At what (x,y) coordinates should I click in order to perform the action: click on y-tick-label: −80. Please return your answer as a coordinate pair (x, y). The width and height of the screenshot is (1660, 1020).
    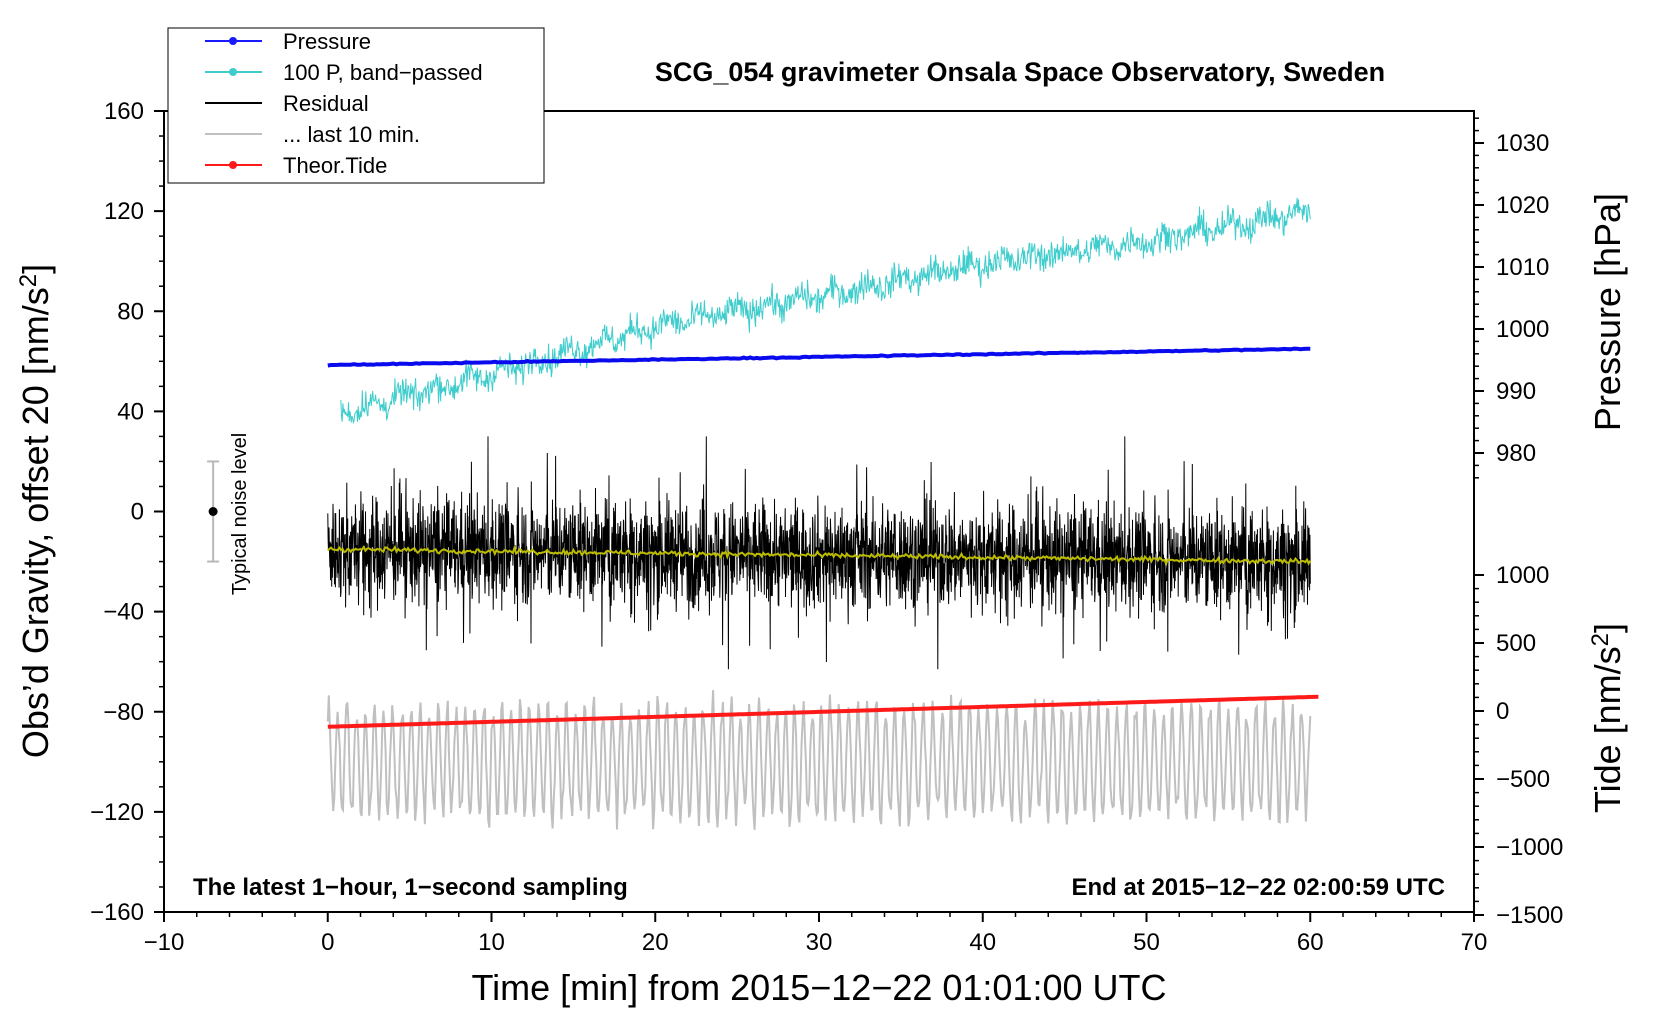
    Looking at the image, I should click on (123, 712).